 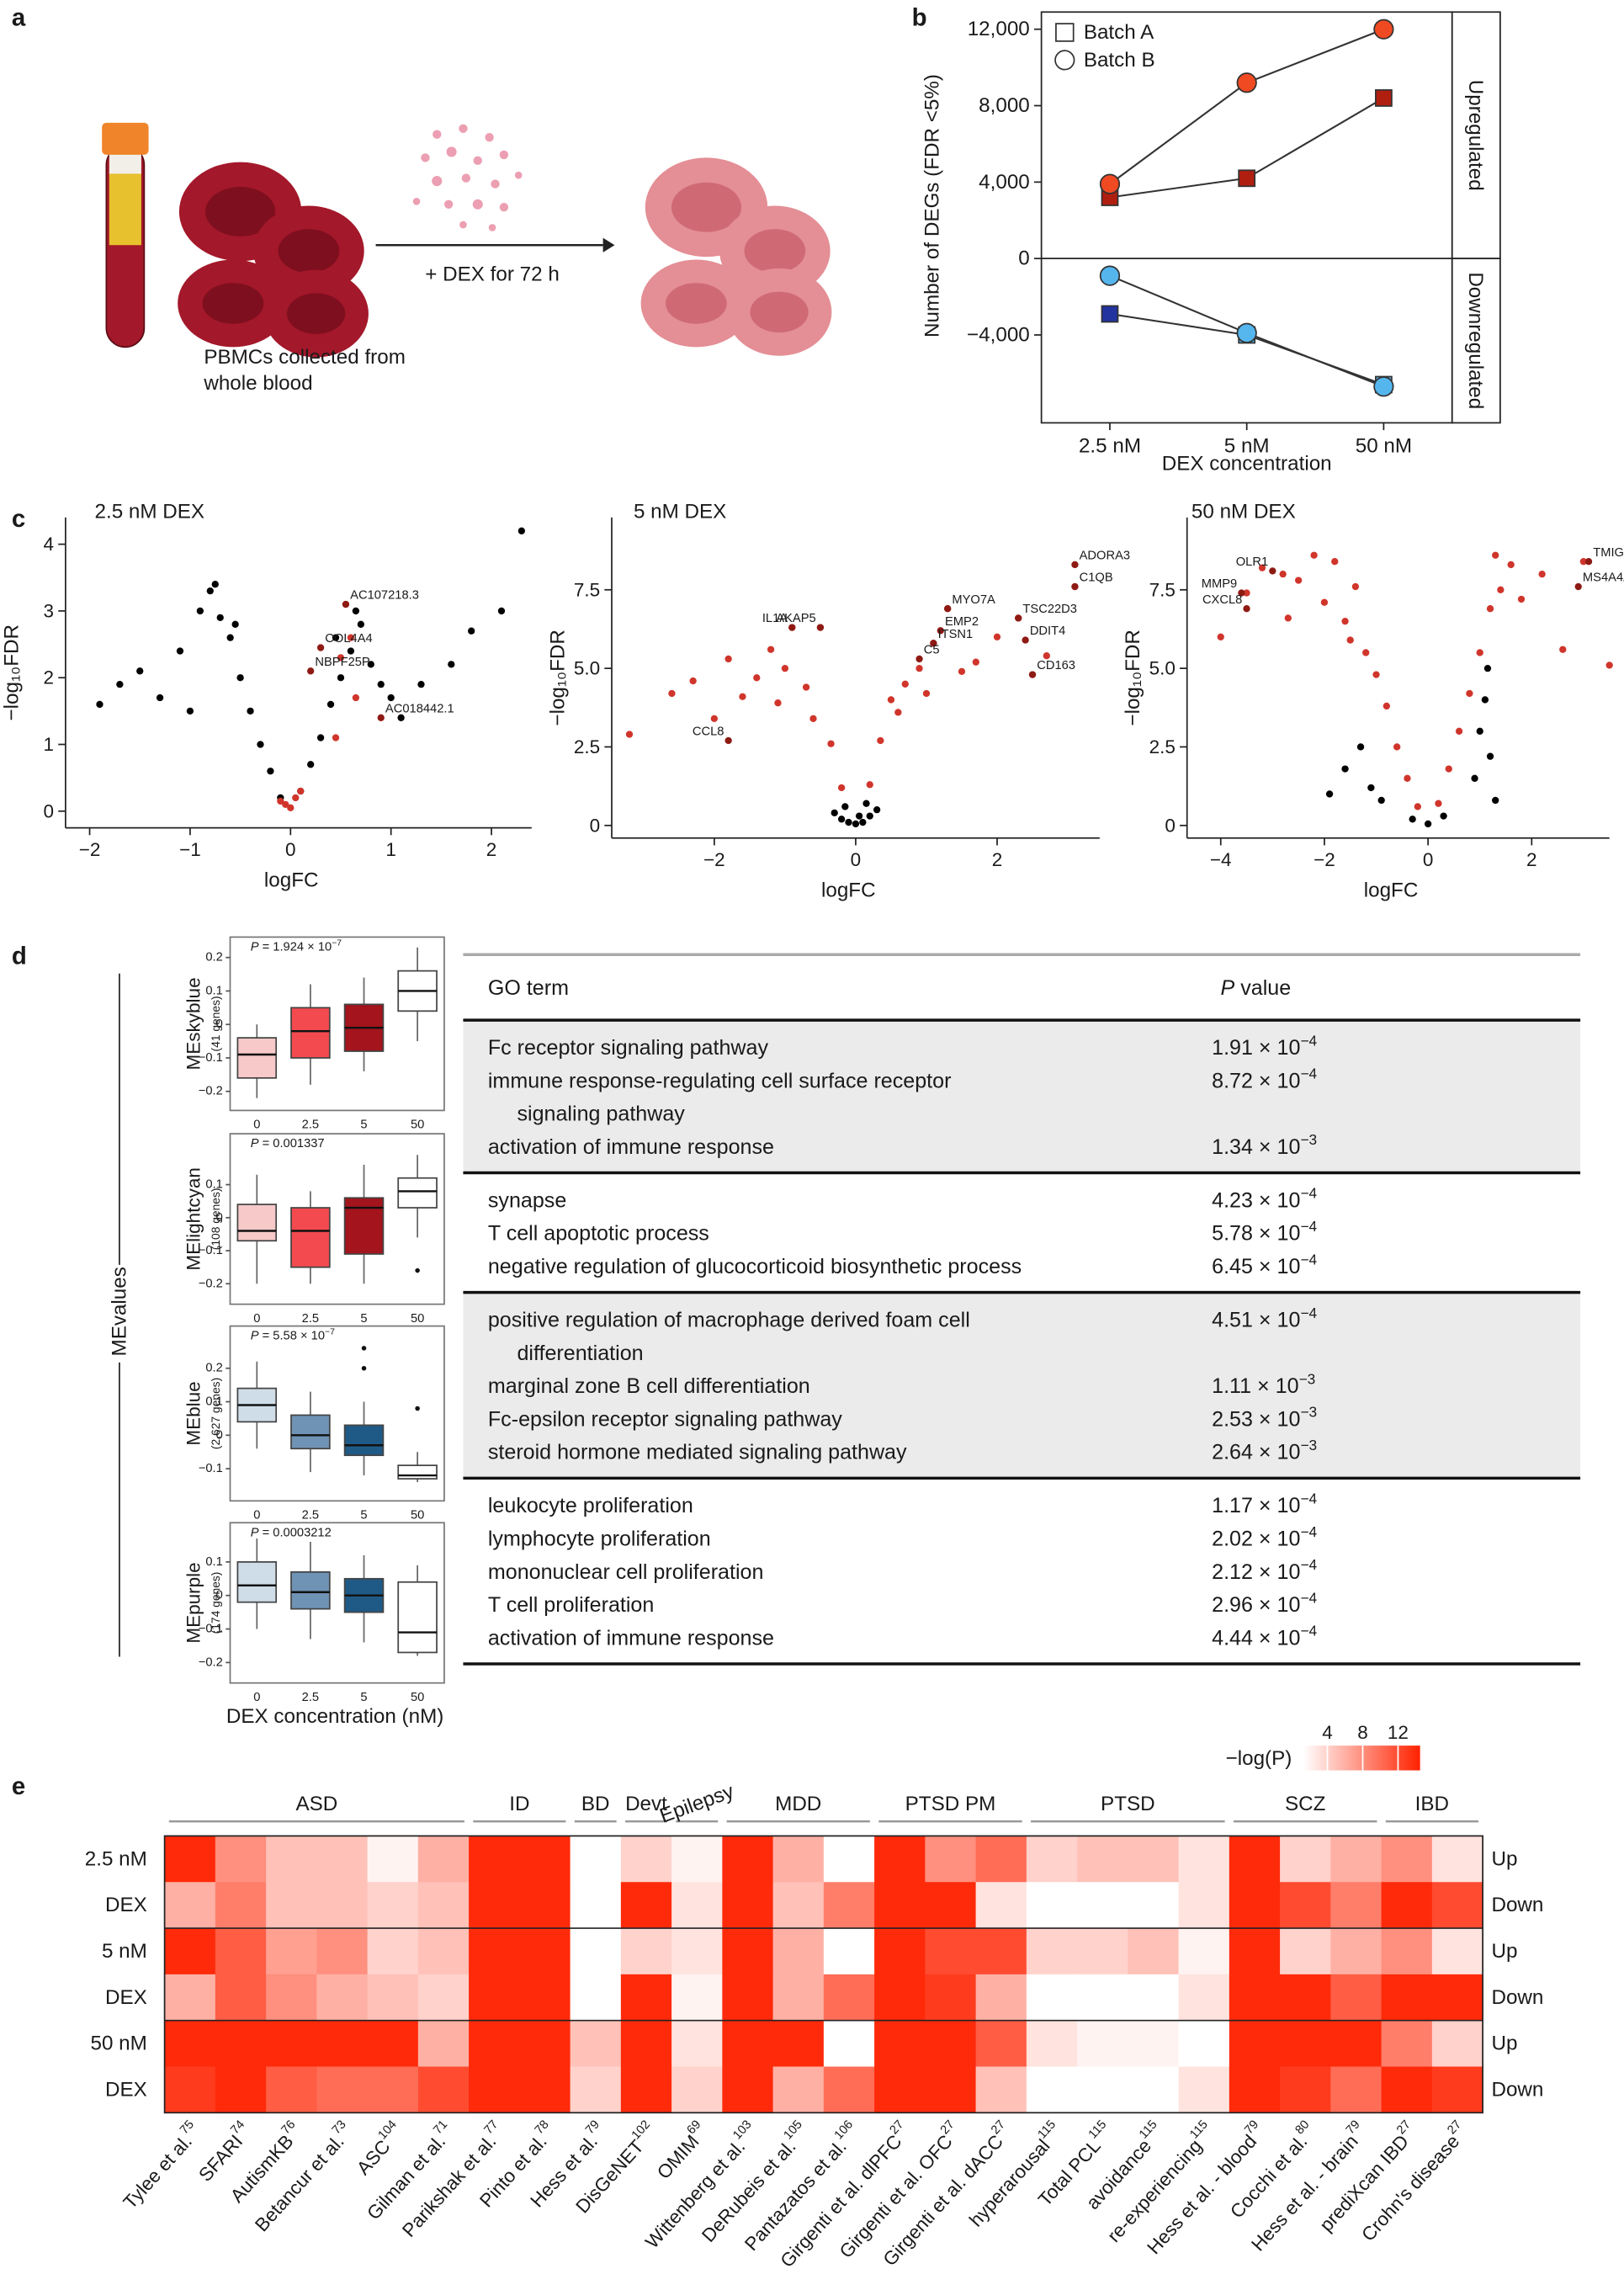 I want to click on x-tick-label: 50 nM, so click(x=1384, y=446).